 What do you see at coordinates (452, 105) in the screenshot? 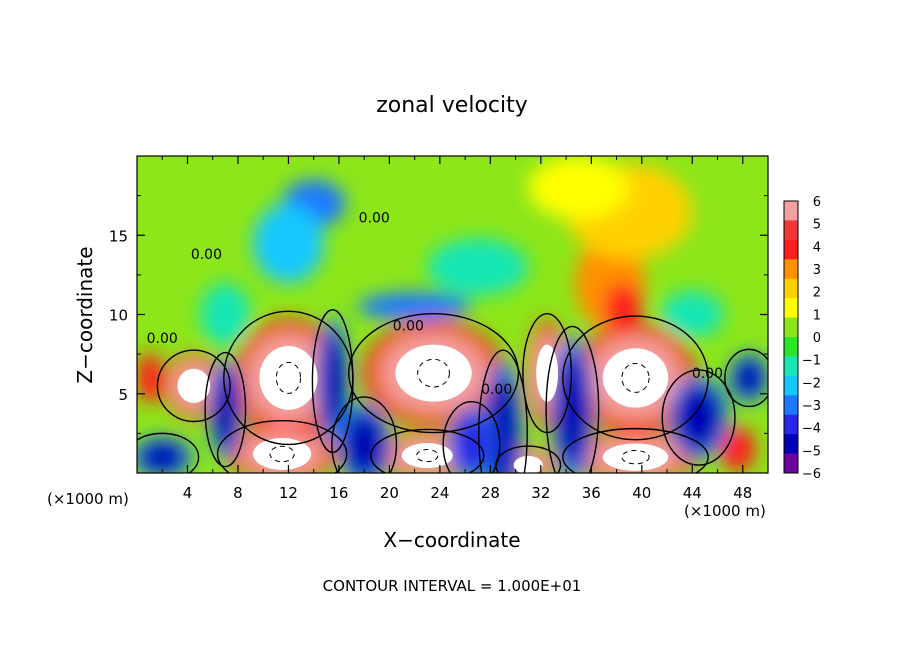
I see `chart-title: zonal velocity` at bounding box center [452, 105].